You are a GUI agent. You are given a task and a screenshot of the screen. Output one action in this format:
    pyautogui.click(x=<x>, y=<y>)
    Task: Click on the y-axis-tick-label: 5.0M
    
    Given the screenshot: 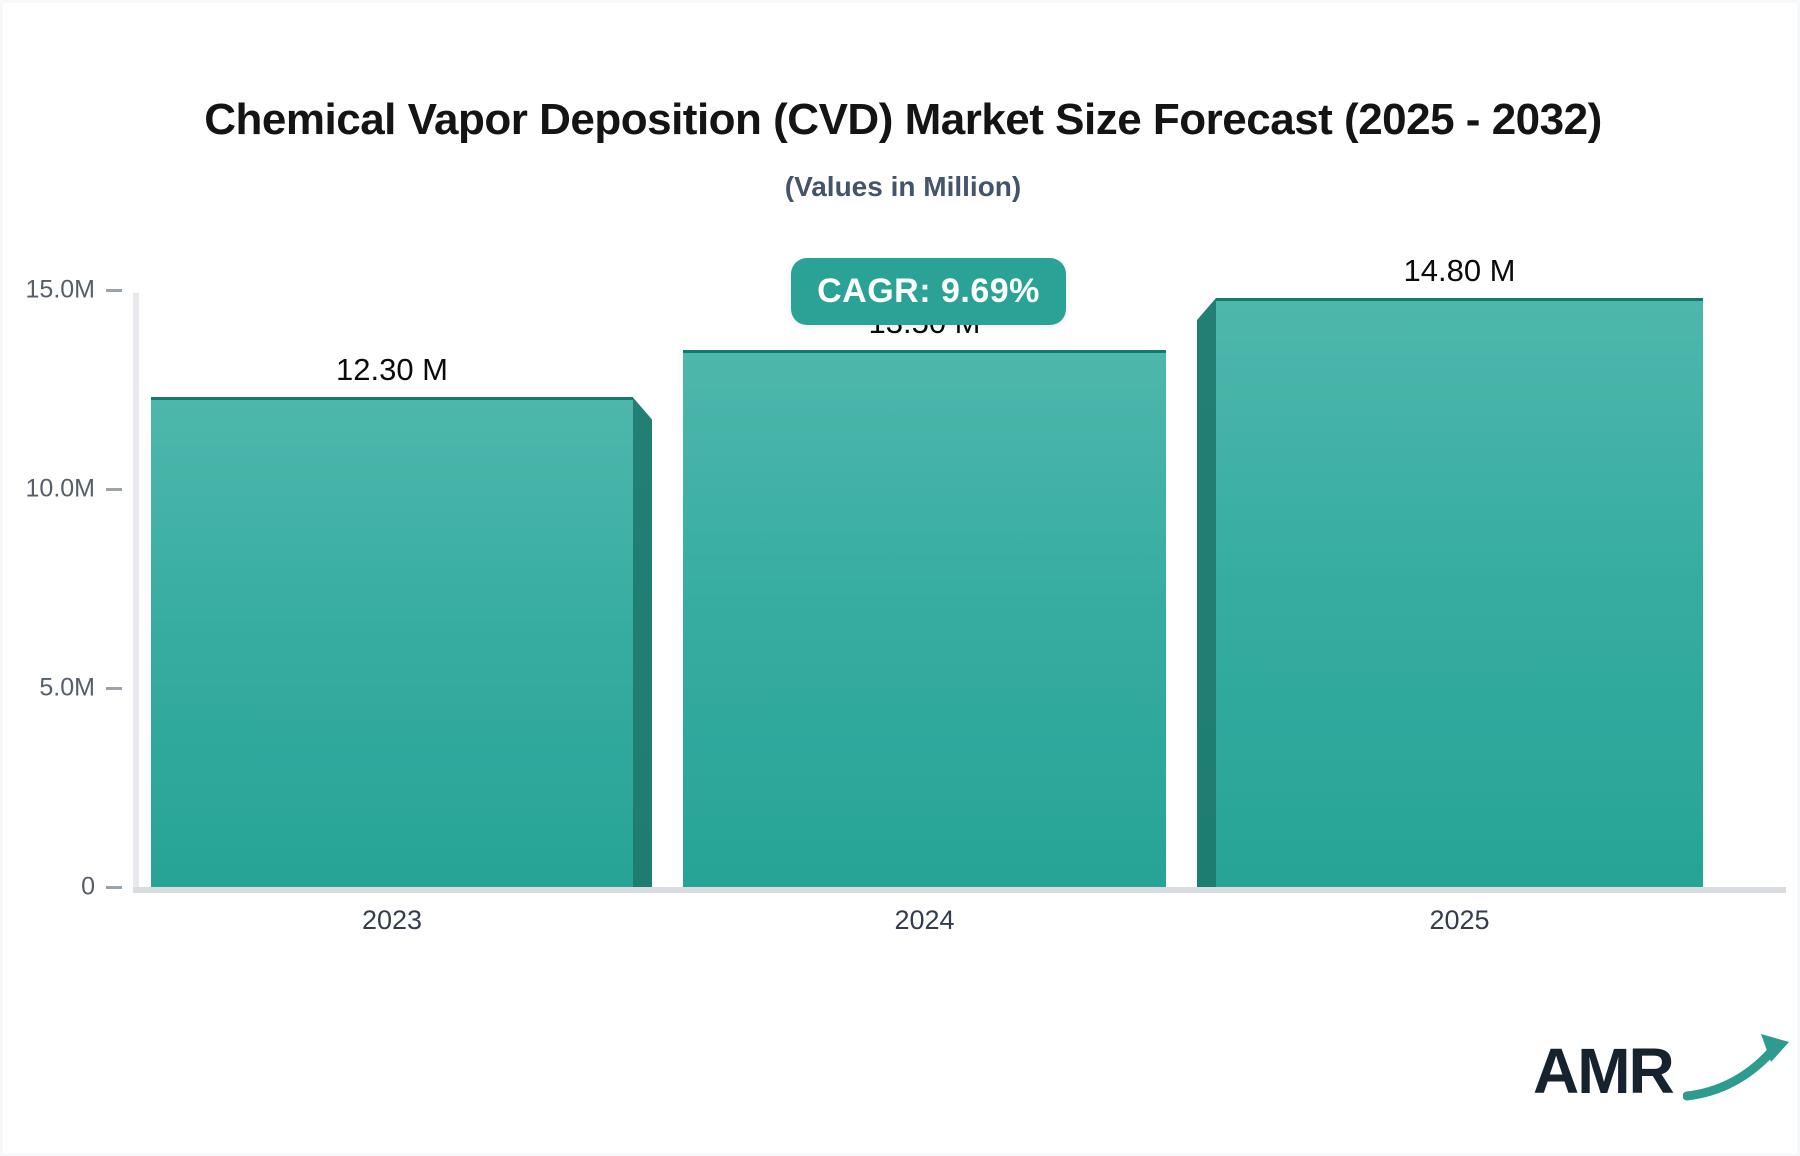 What is the action you would take?
    pyautogui.click(x=67, y=687)
    